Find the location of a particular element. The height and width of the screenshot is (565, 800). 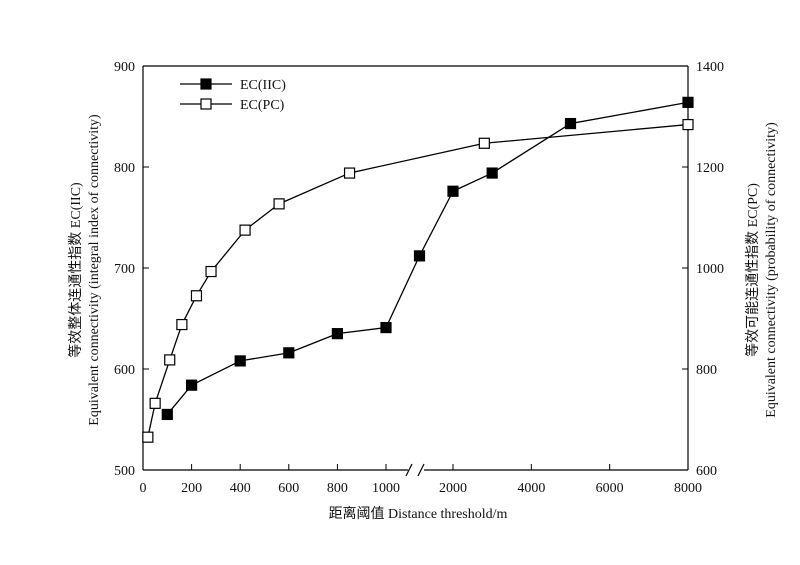

y-left-tick-label: 800 is located at coordinates (124, 168).